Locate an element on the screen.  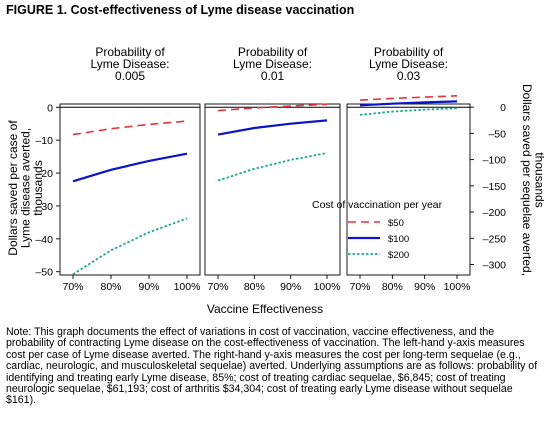
y-right-tick-label: –50 is located at coordinates (497, 134).